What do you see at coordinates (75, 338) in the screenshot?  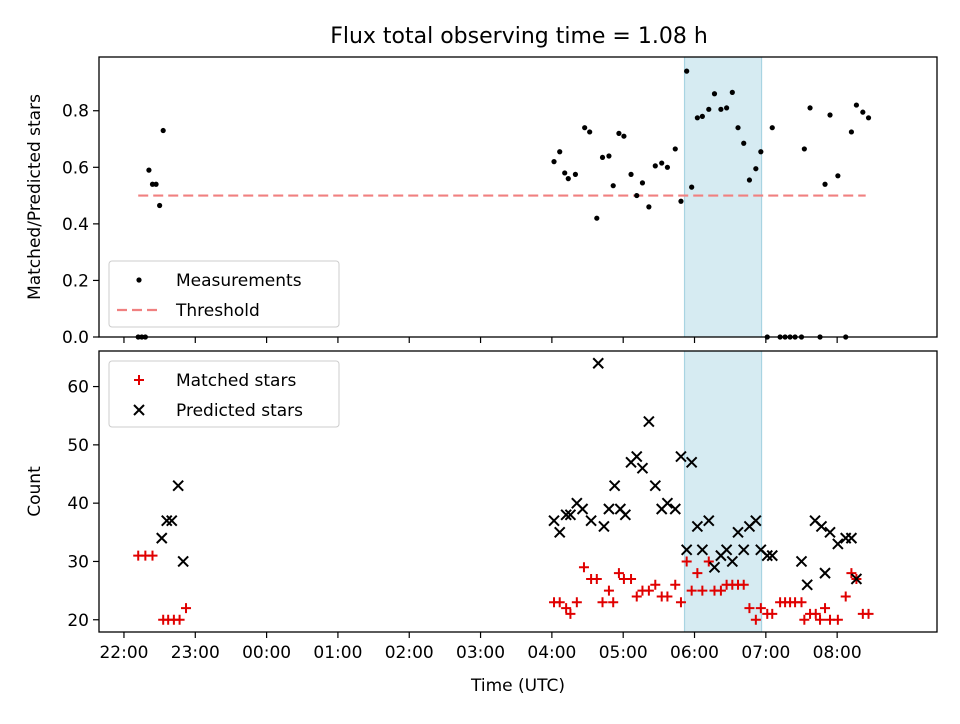 I see `y-tick-label: 0.0` at bounding box center [75, 338].